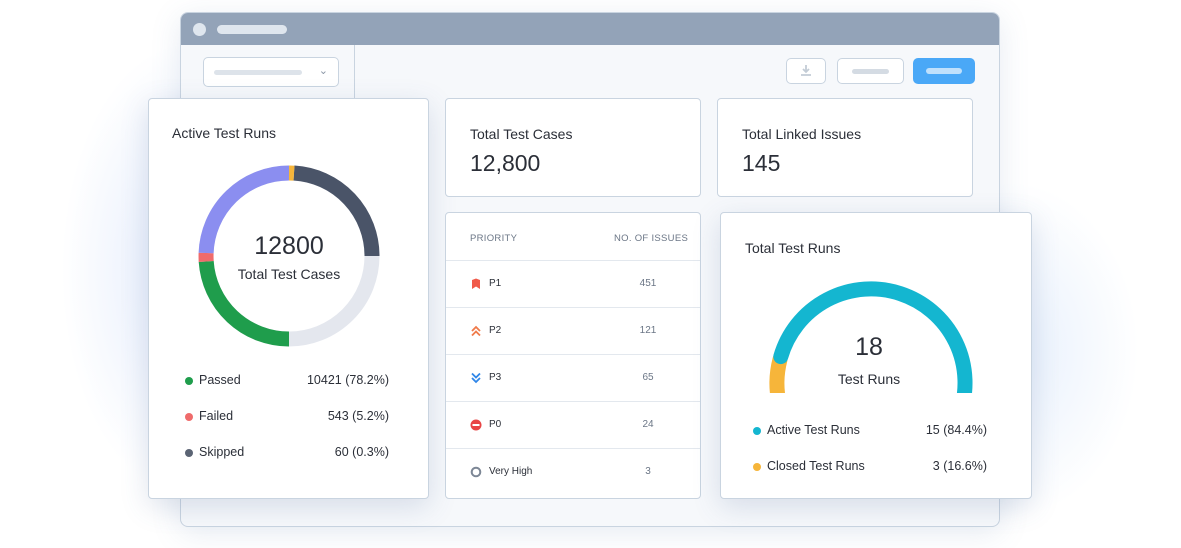 This screenshot has height=548, width=1181. What do you see at coordinates (521, 134) in the screenshot?
I see `card-title: Total Test Cases` at bounding box center [521, 134].